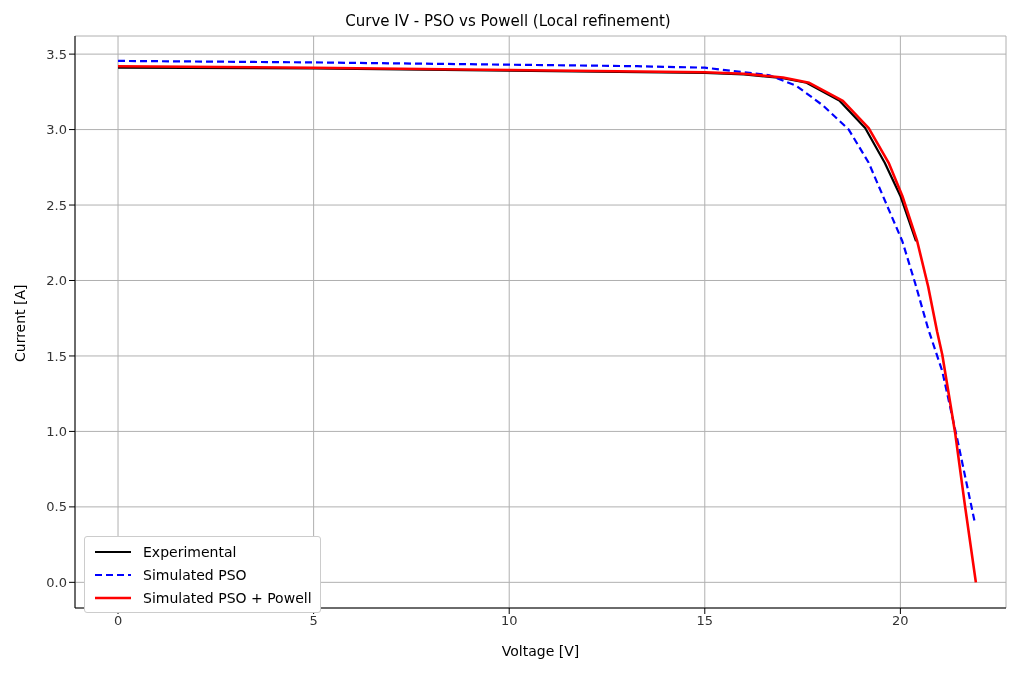 Image resolution: width=1014 pixels, height=674 pixels. Describe the element at coordinates (56, 205) in the screenshot. I see `y-tick-label: 2.5` at that location.